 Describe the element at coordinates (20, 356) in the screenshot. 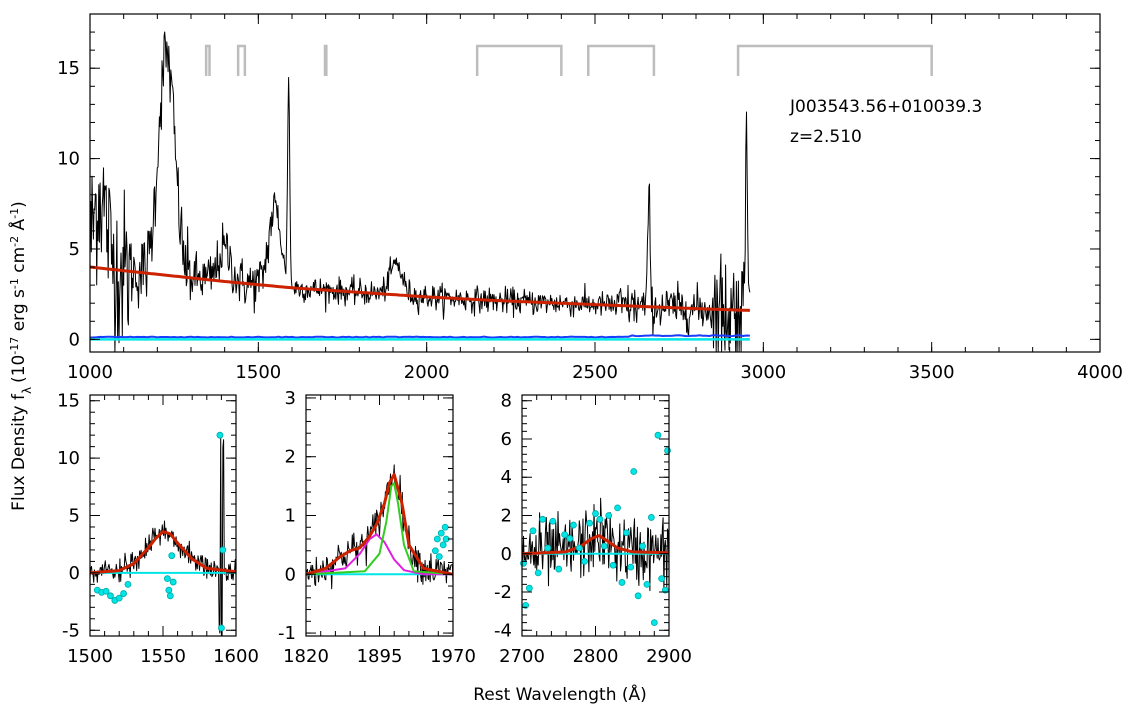

I see `y-axis-label: Flux Density fλ(10-17 erg s-1 cm-2 Å-1)` at that location.